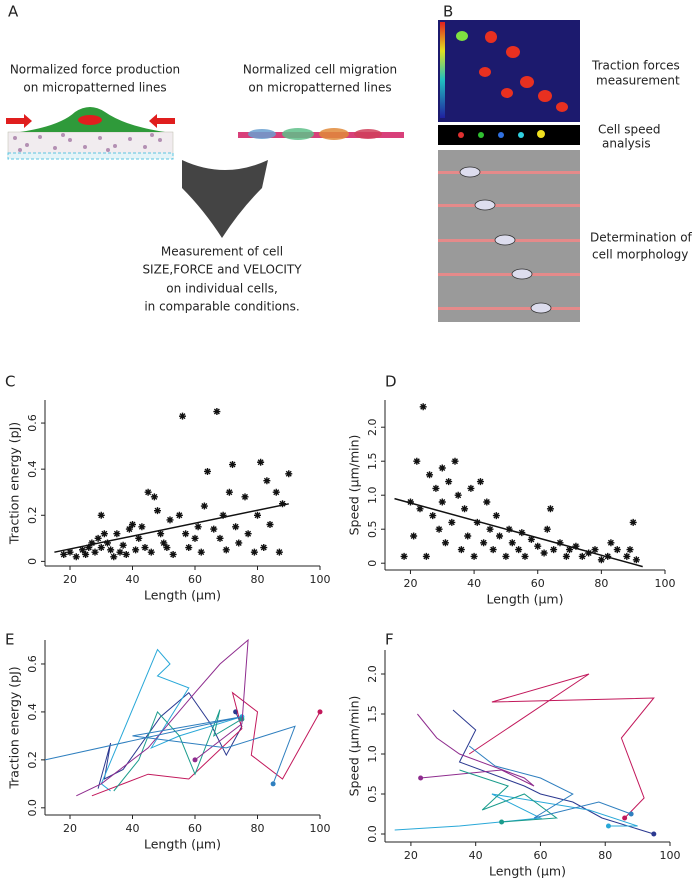  I want to click on panel-label: F, so click(389, 640).